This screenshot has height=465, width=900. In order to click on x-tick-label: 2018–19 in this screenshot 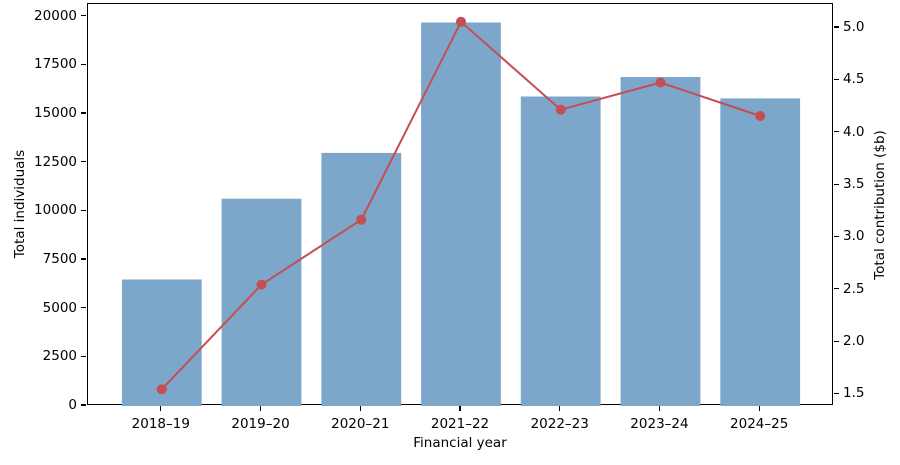, I will do `click(160, 424)`.